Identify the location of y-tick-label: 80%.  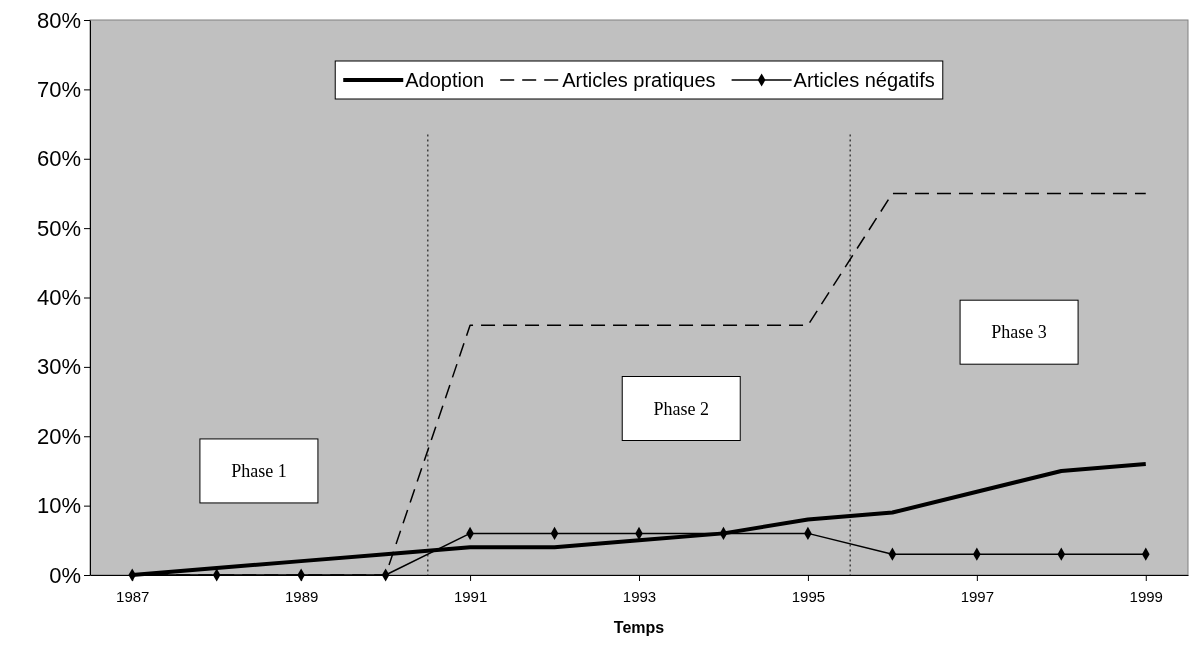
(58, 20).